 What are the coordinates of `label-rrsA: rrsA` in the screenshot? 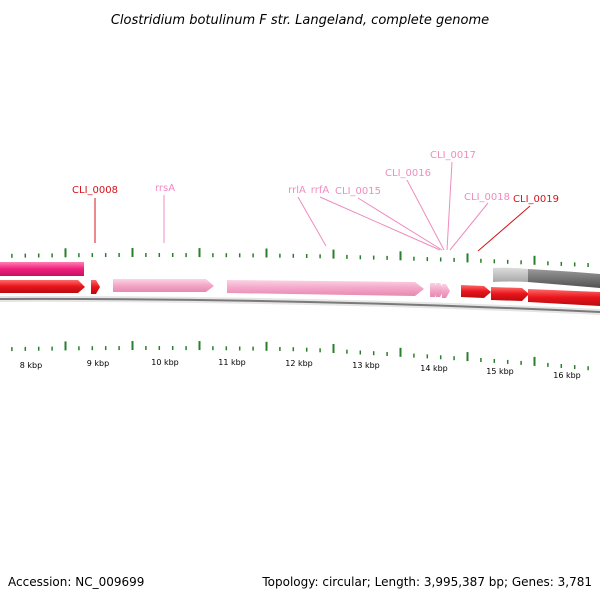 It's located at (165, 188).